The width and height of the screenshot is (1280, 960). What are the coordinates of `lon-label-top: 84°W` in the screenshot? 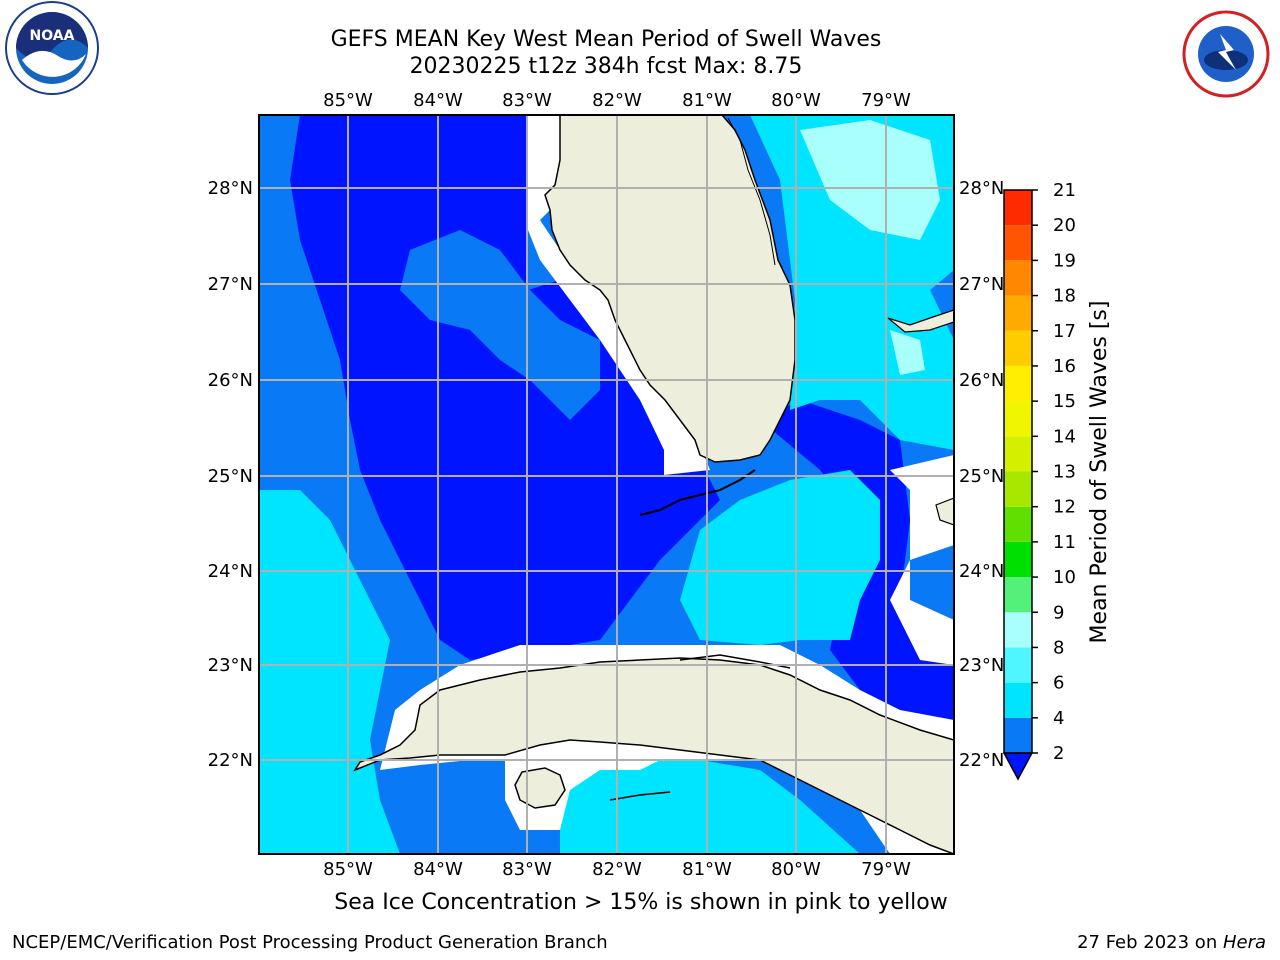 It's located at (438, 100).